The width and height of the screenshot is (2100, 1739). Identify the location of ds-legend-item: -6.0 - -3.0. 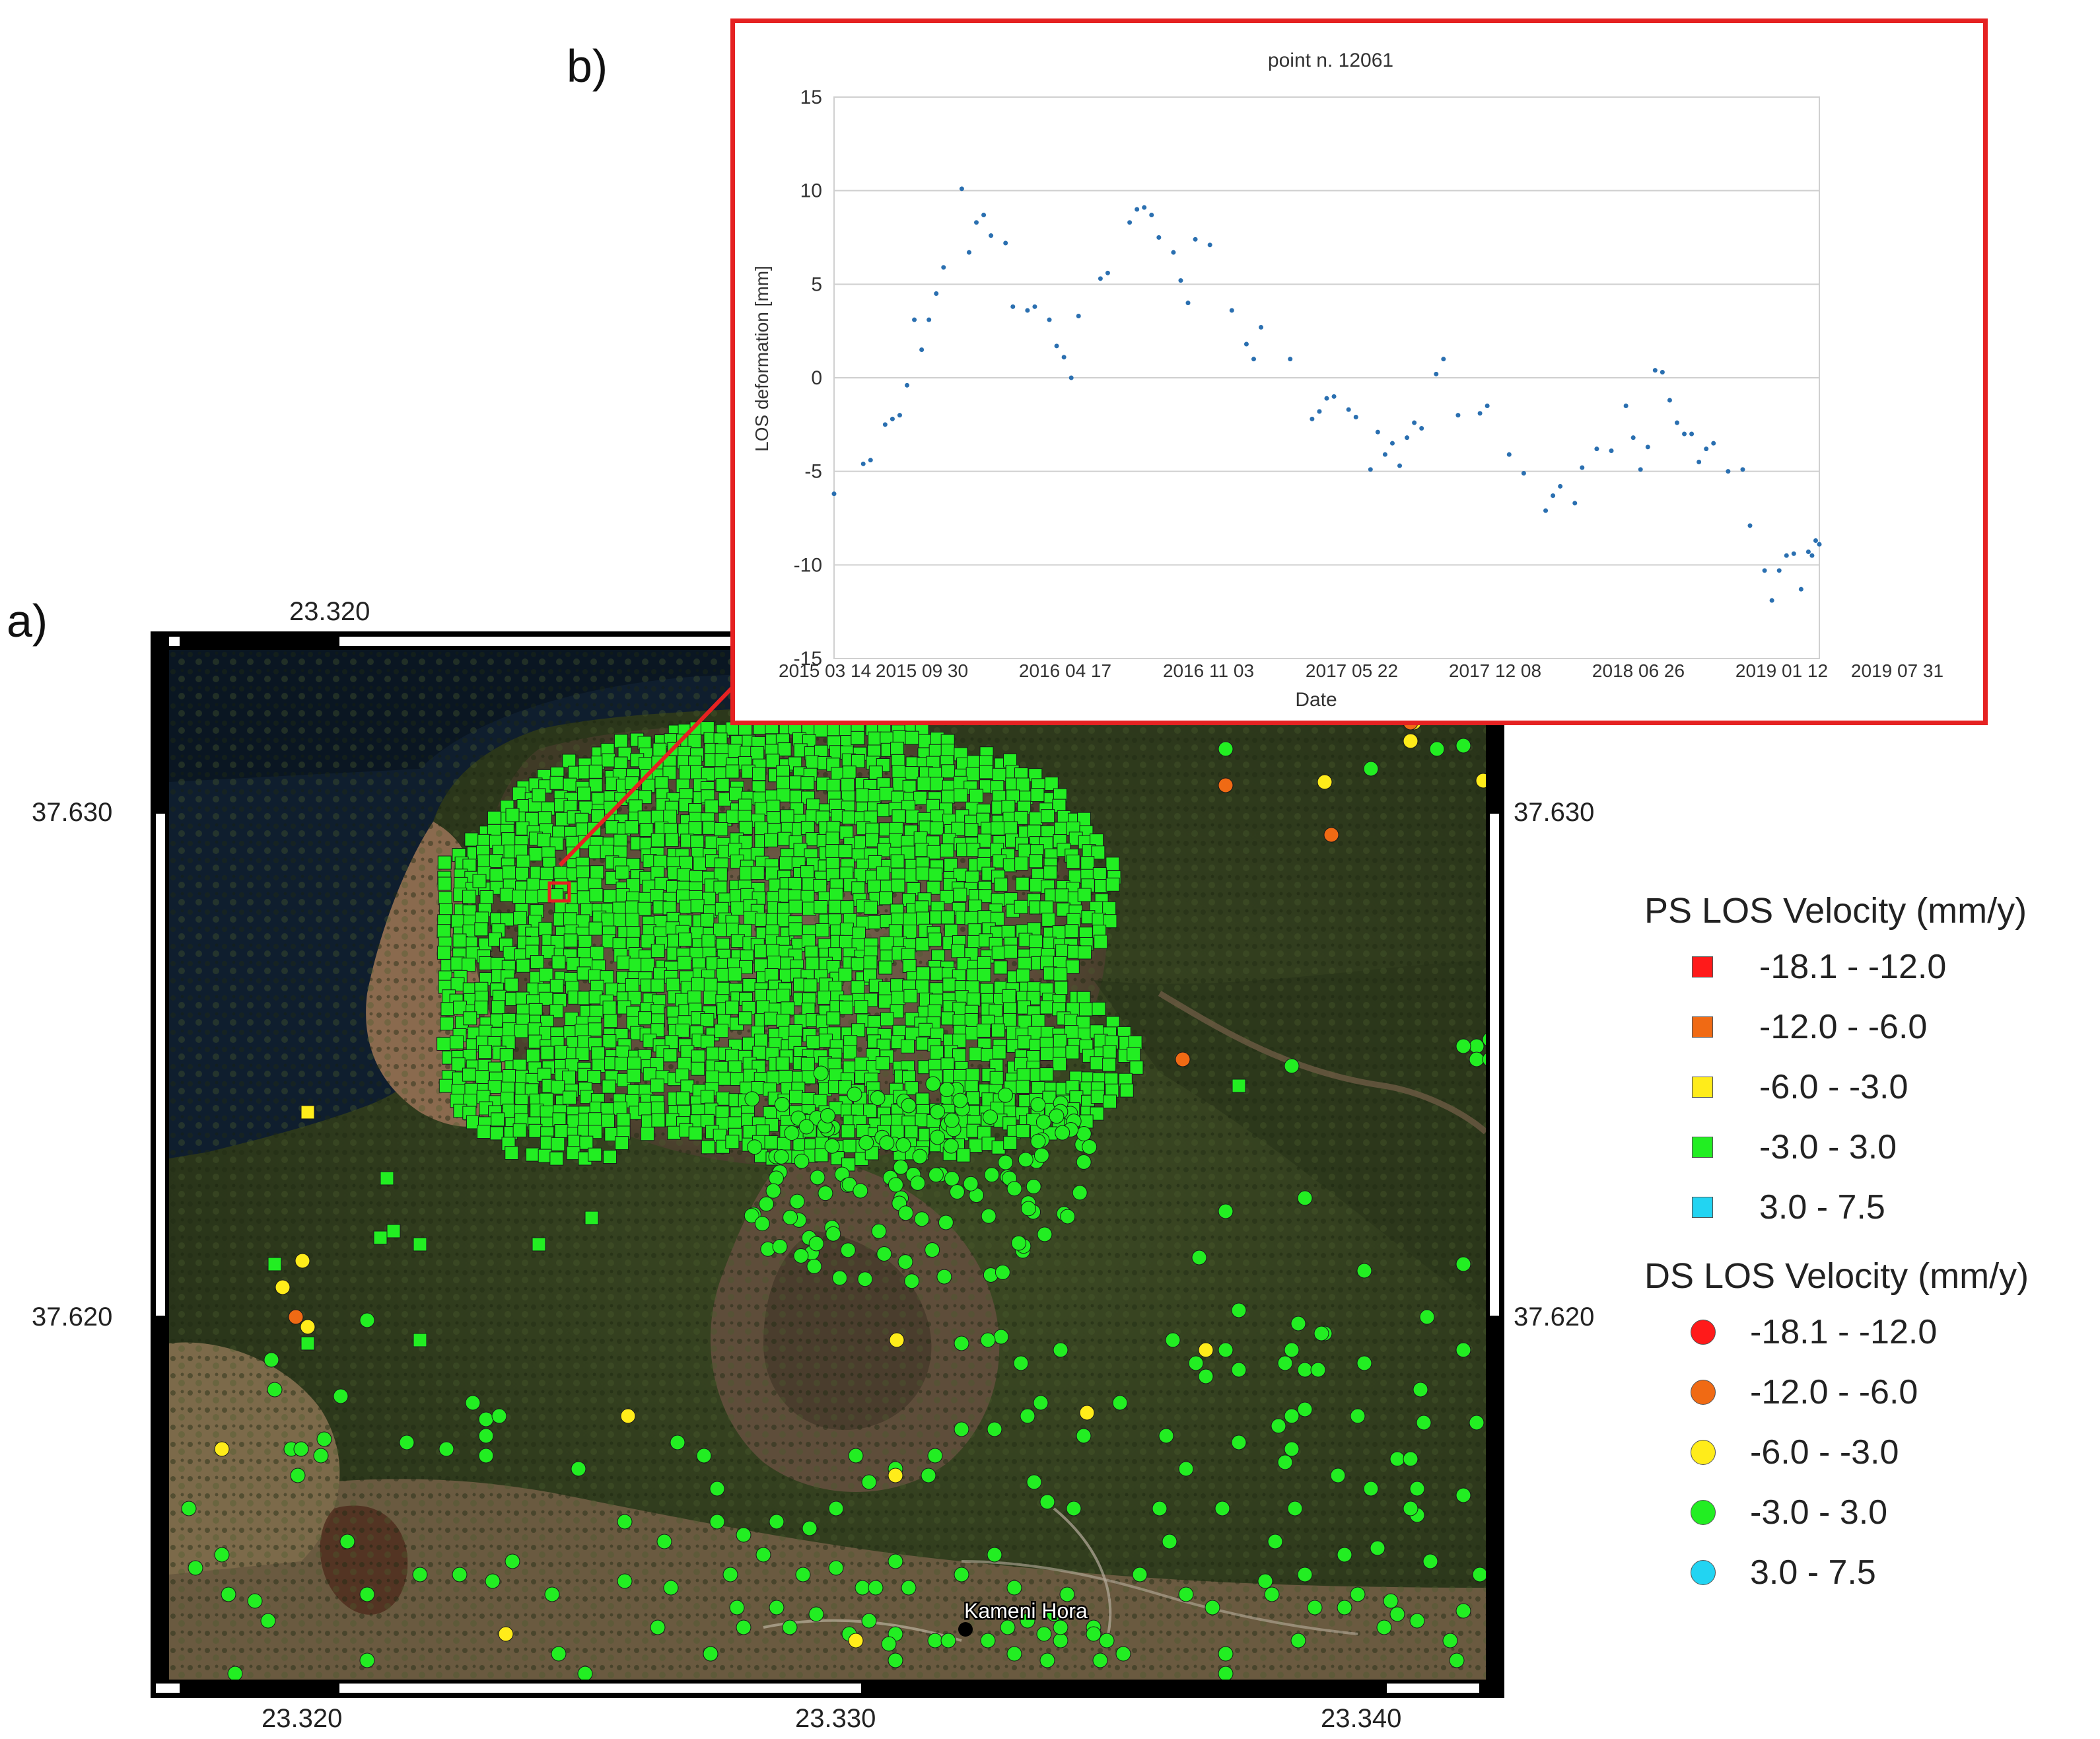
(1872, 1452).